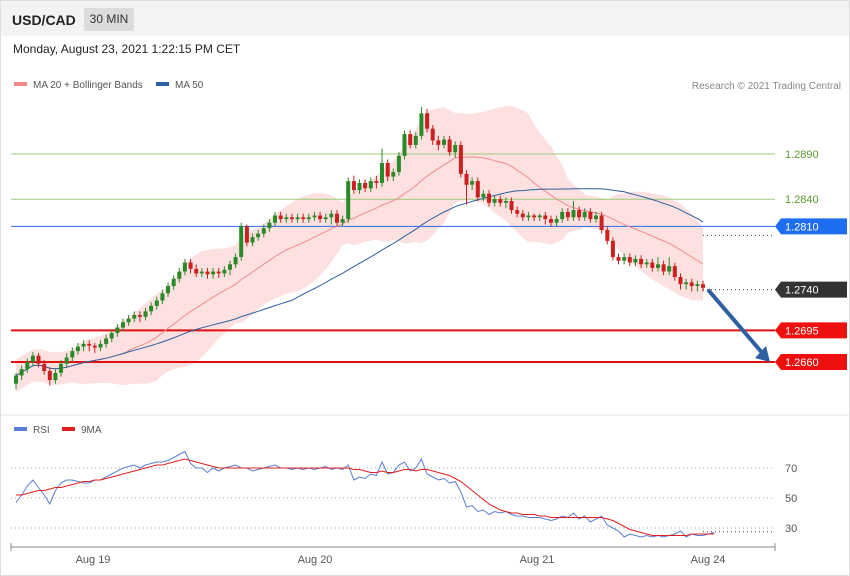  Describe the element at coordinates (44, 20) in the screenshot. I see `pair-title: USD/CAD` at that location.